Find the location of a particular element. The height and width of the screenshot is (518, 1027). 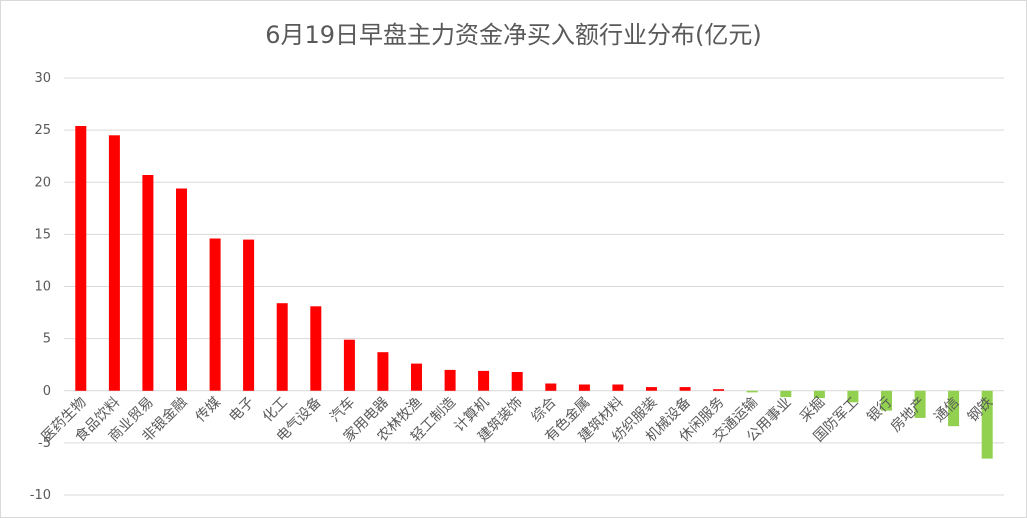

y-tick-label: 5 is located at coordinates (47, 339).